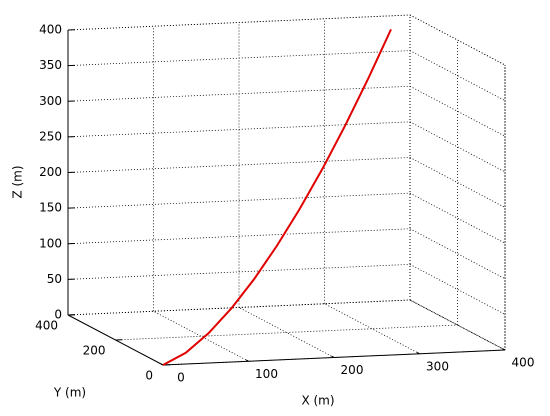  Describe the element at coordinates (69, 393) in the screenshot. I see `y-axis-label: Y (m)` at that location.